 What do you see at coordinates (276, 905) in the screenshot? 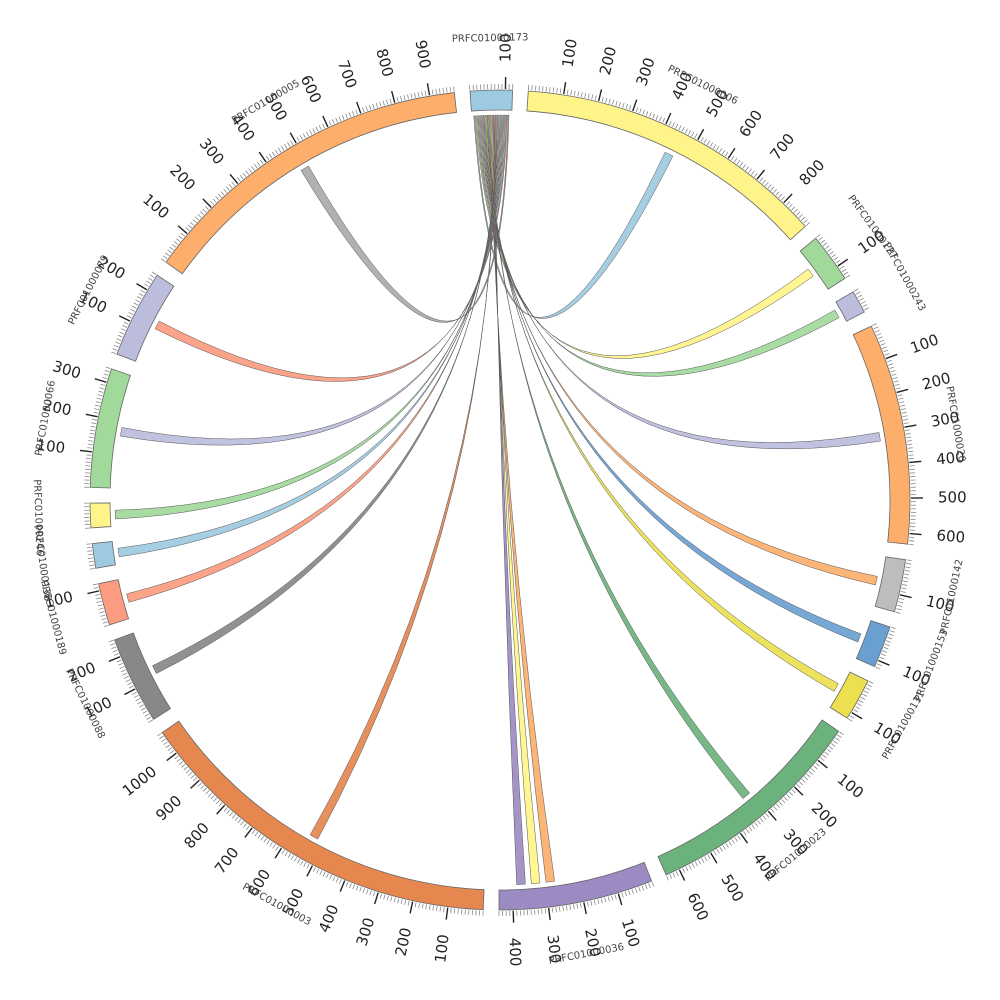
I see `segment-name-label: PRFC01000003` at bounding box center [276, 905].